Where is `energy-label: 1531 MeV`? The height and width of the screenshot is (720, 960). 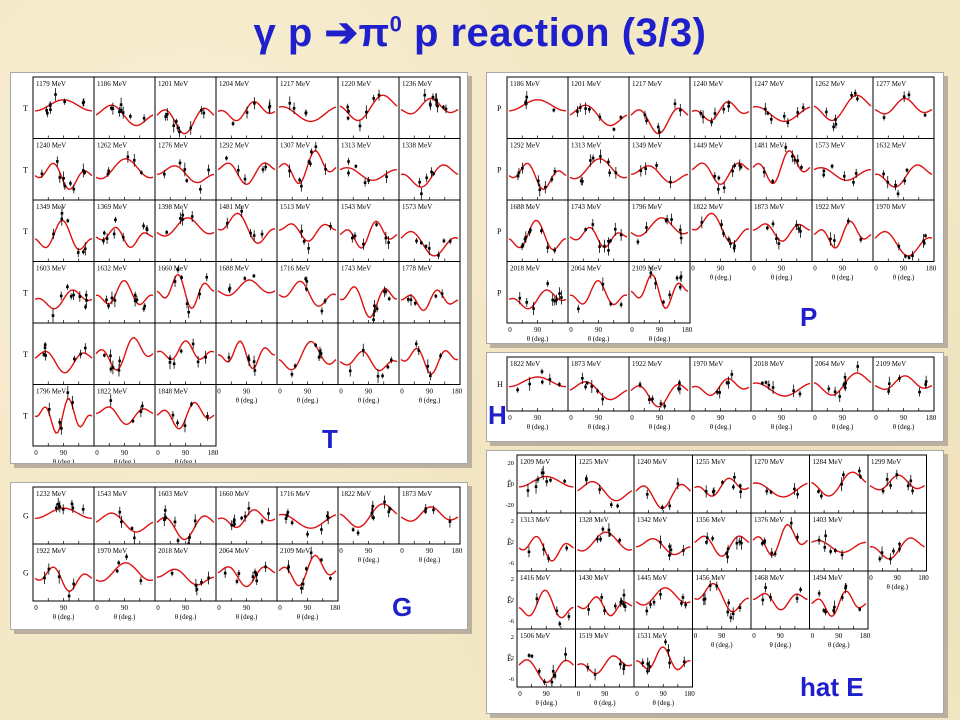 energy-label: 1531 MeV is located at coordinates (652, 636).